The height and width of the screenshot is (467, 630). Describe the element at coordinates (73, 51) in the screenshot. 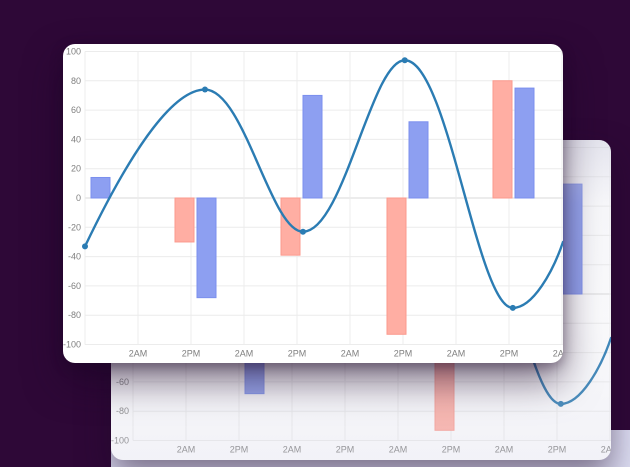

I see `y-axis-tick-label: 100` at that location.